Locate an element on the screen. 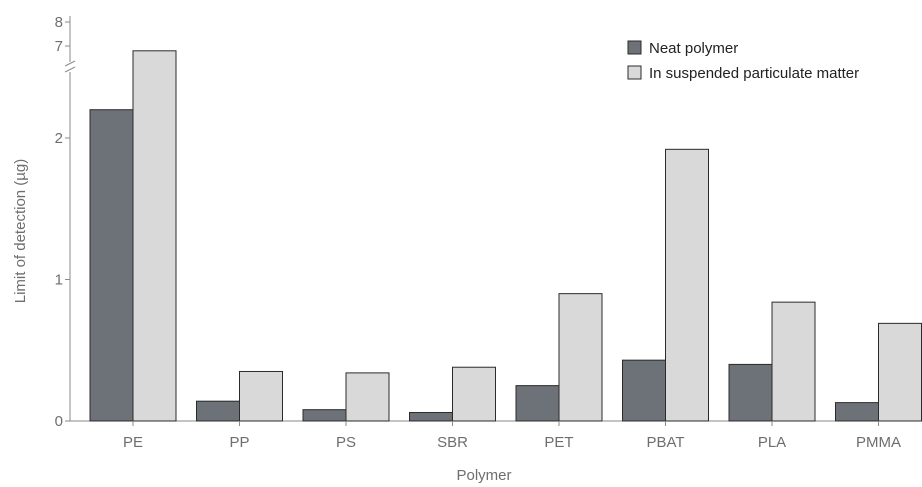 This screenshot has height=487, width=922. y-tick-label: 2 is located at coordinates (59, 138).